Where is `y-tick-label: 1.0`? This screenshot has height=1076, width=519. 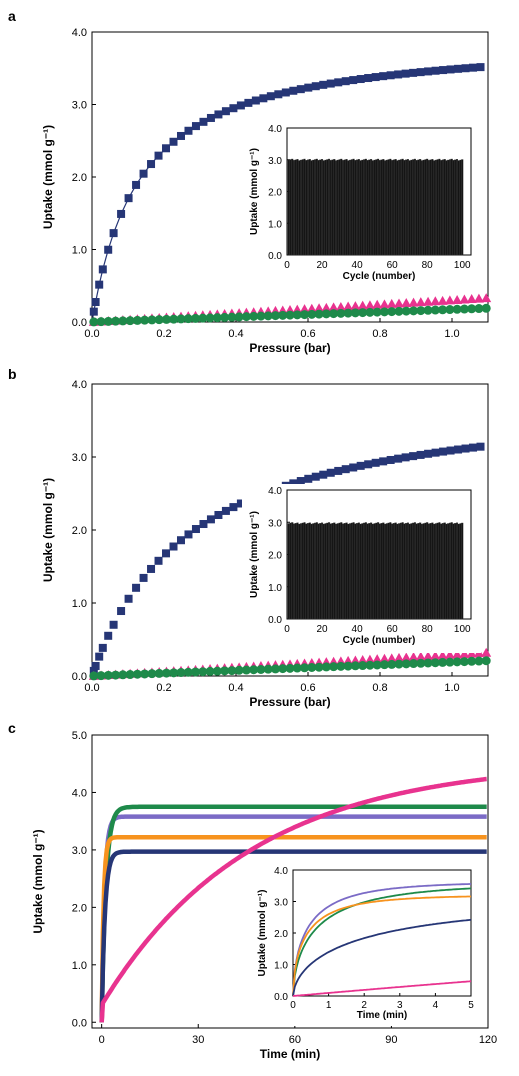 y-tick-label: 1.0 is located at coordinates (79, 604).